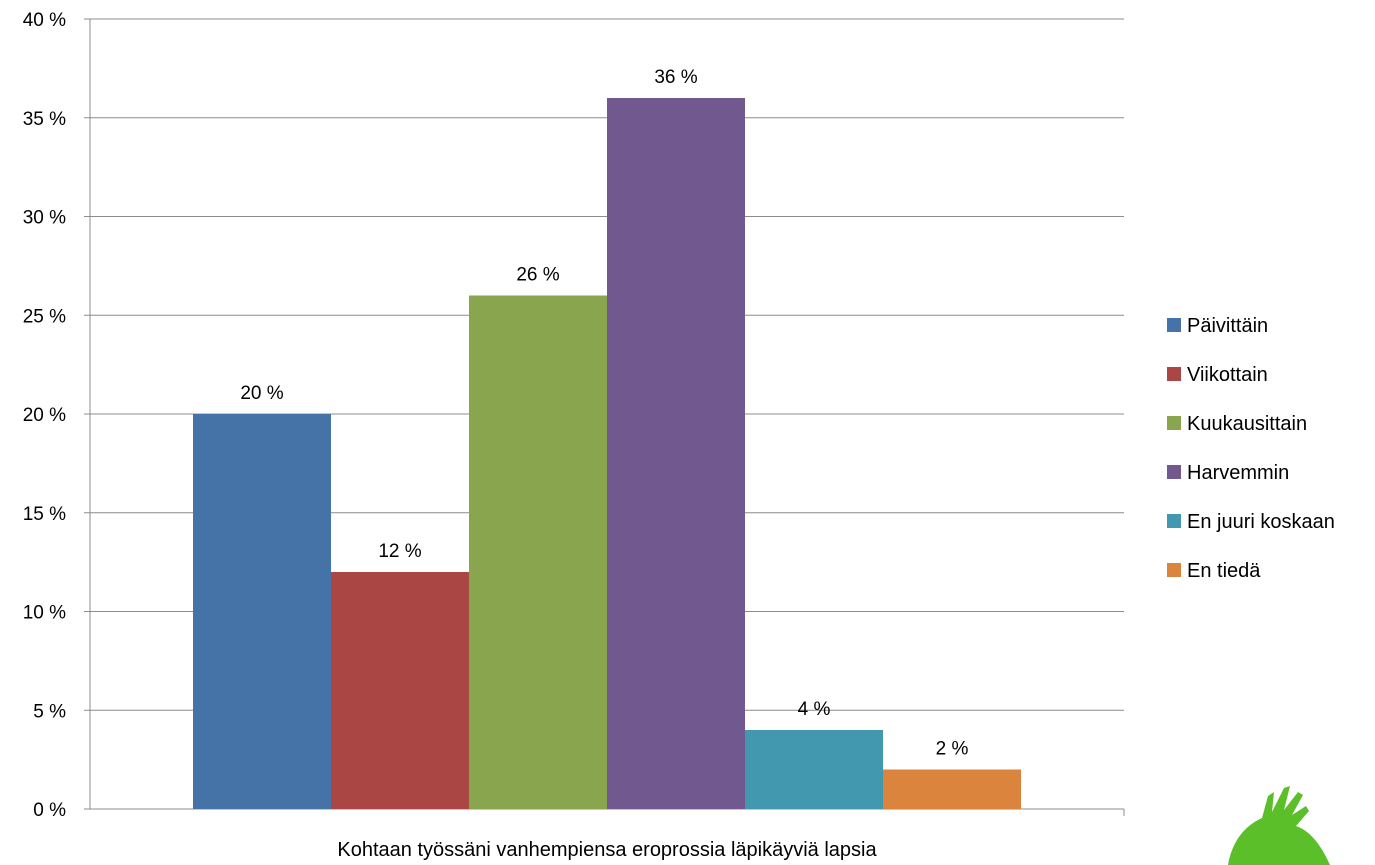  What do you see at coordinates (44, 514) in the screenshot?
I see `y-tick-label: 15 %` at bounding box center [44, 514].